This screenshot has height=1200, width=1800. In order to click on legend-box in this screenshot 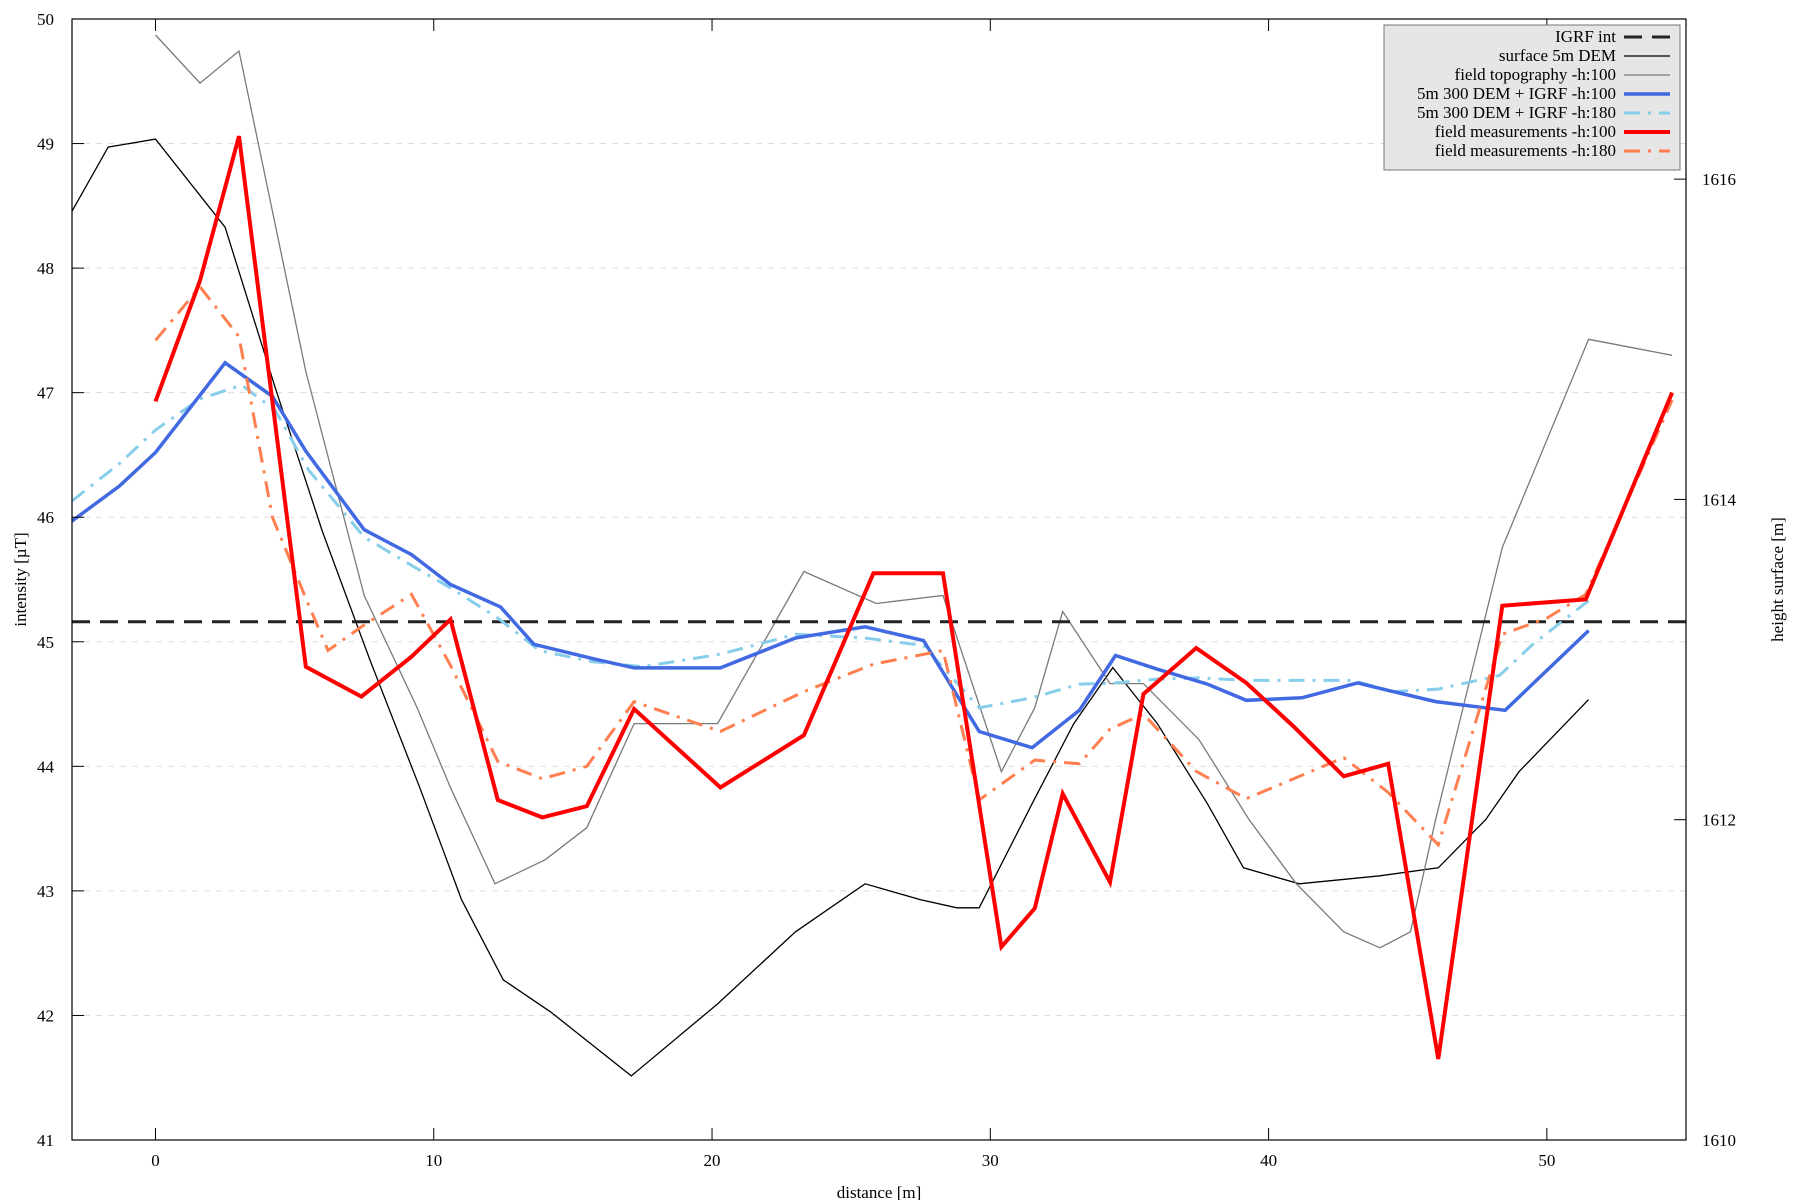, I will do `click(1532, 97)`.